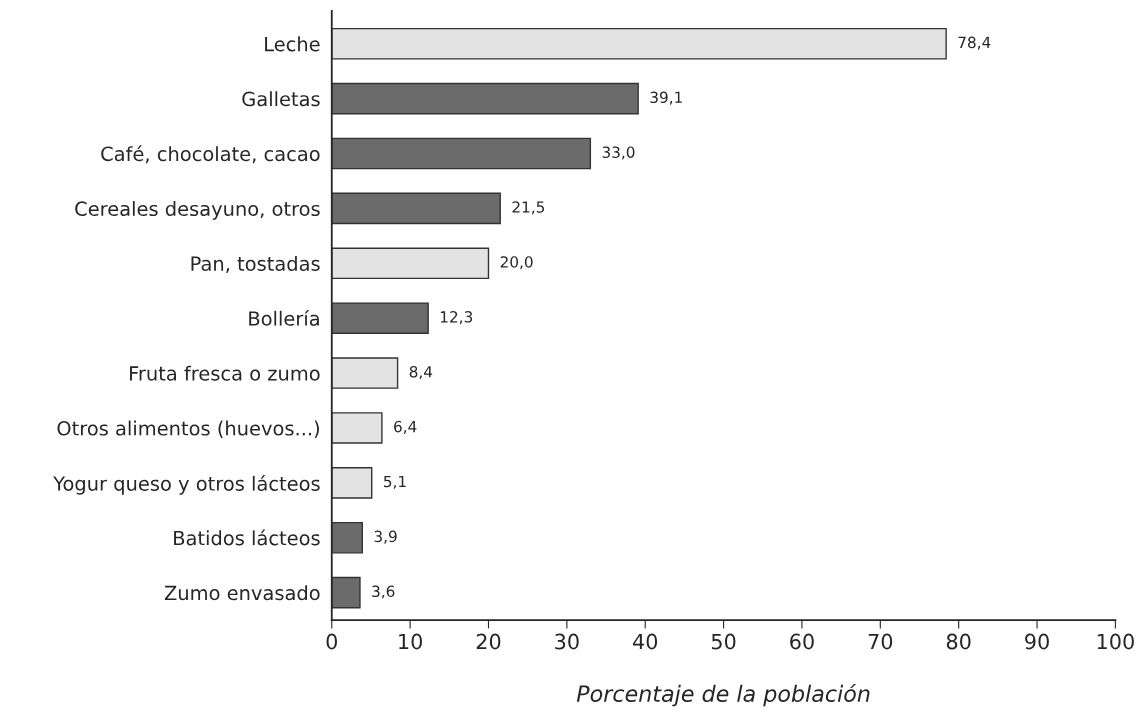  What do you see at coordinates (385, 537) in the screenshot?
I see `data-label: 3,9` at bounding box center [385, 537].